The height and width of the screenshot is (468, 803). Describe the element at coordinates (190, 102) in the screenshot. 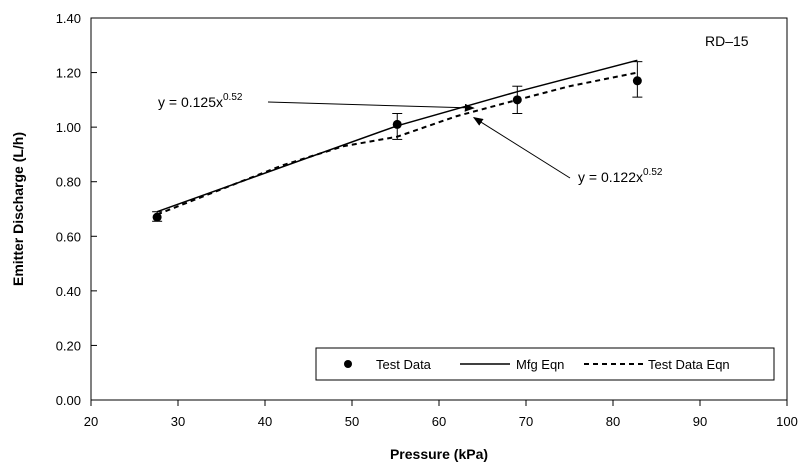

I see `annotation-mfg-base: y = 0.125x` at that location.